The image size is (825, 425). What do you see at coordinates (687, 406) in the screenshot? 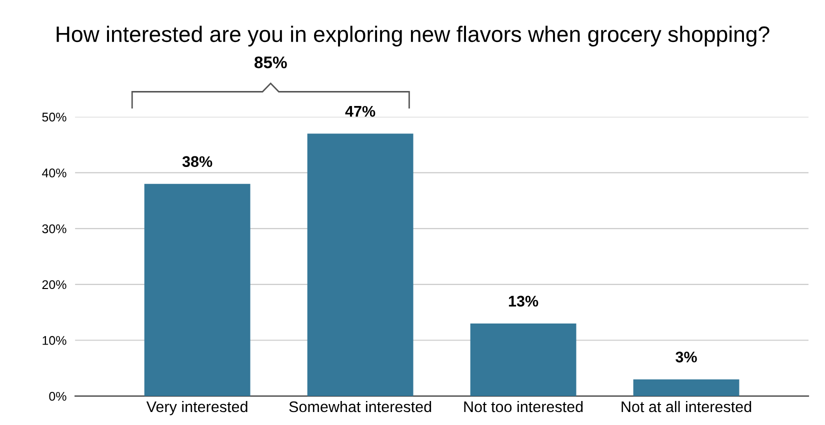
I see `x-tick-label: Not at all interested` at bounding box center [687, 406].